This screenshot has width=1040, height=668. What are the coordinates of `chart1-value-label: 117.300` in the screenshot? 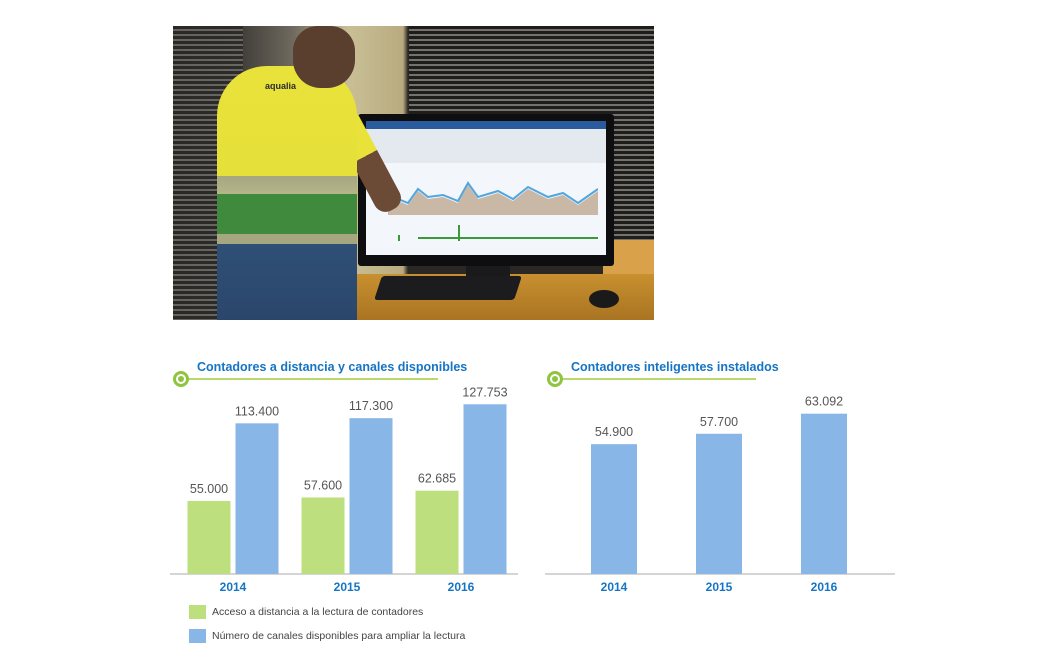 It's located at (371, 406).